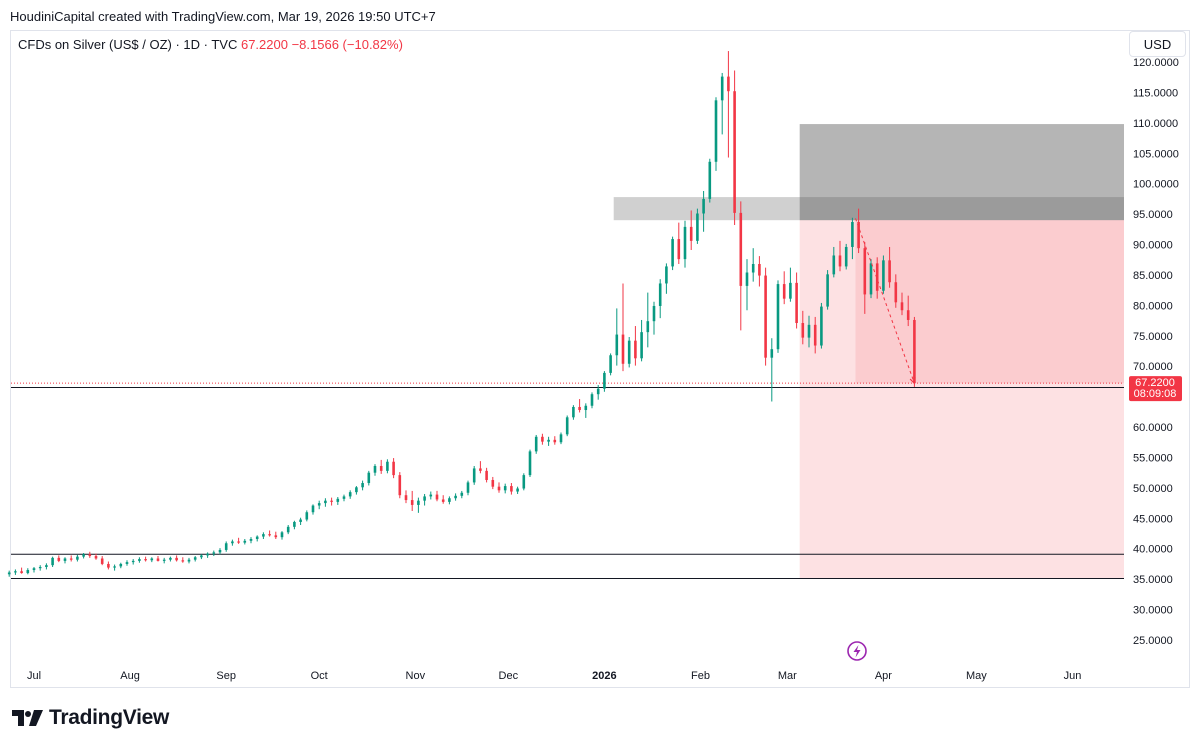 This screenshot has height=748, width=1200. I want to click on y-tick-label: 75.0000, so click(1153, 337).